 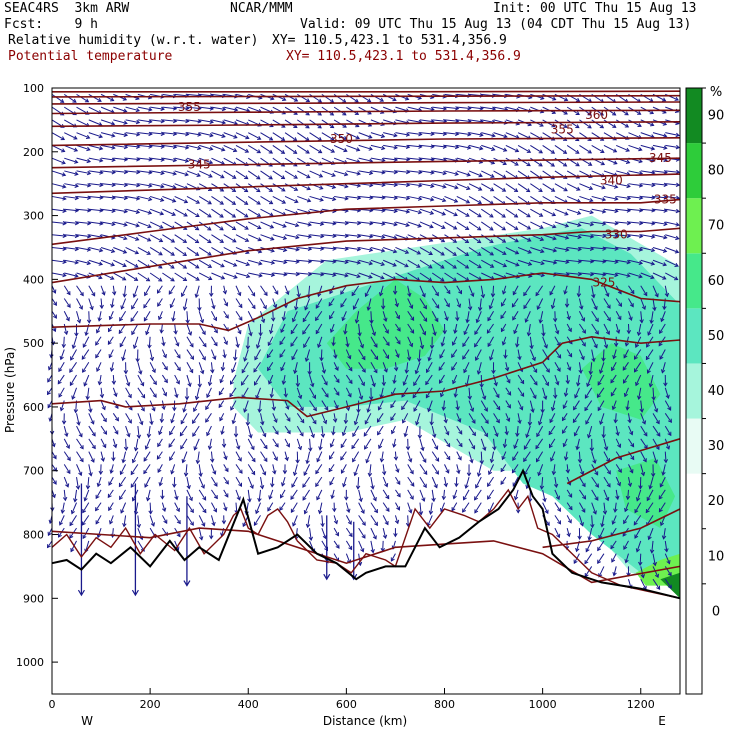 I want to click on y-tick-label: 300, so click(x=33, y=216).